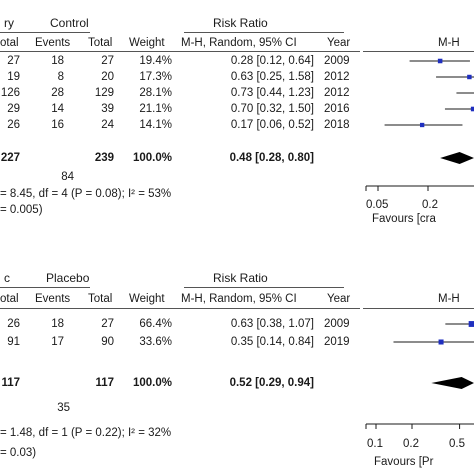  Describe the element at coordinates (13, 61) in the screenshot. I see `total-a-value: 27` at that location.